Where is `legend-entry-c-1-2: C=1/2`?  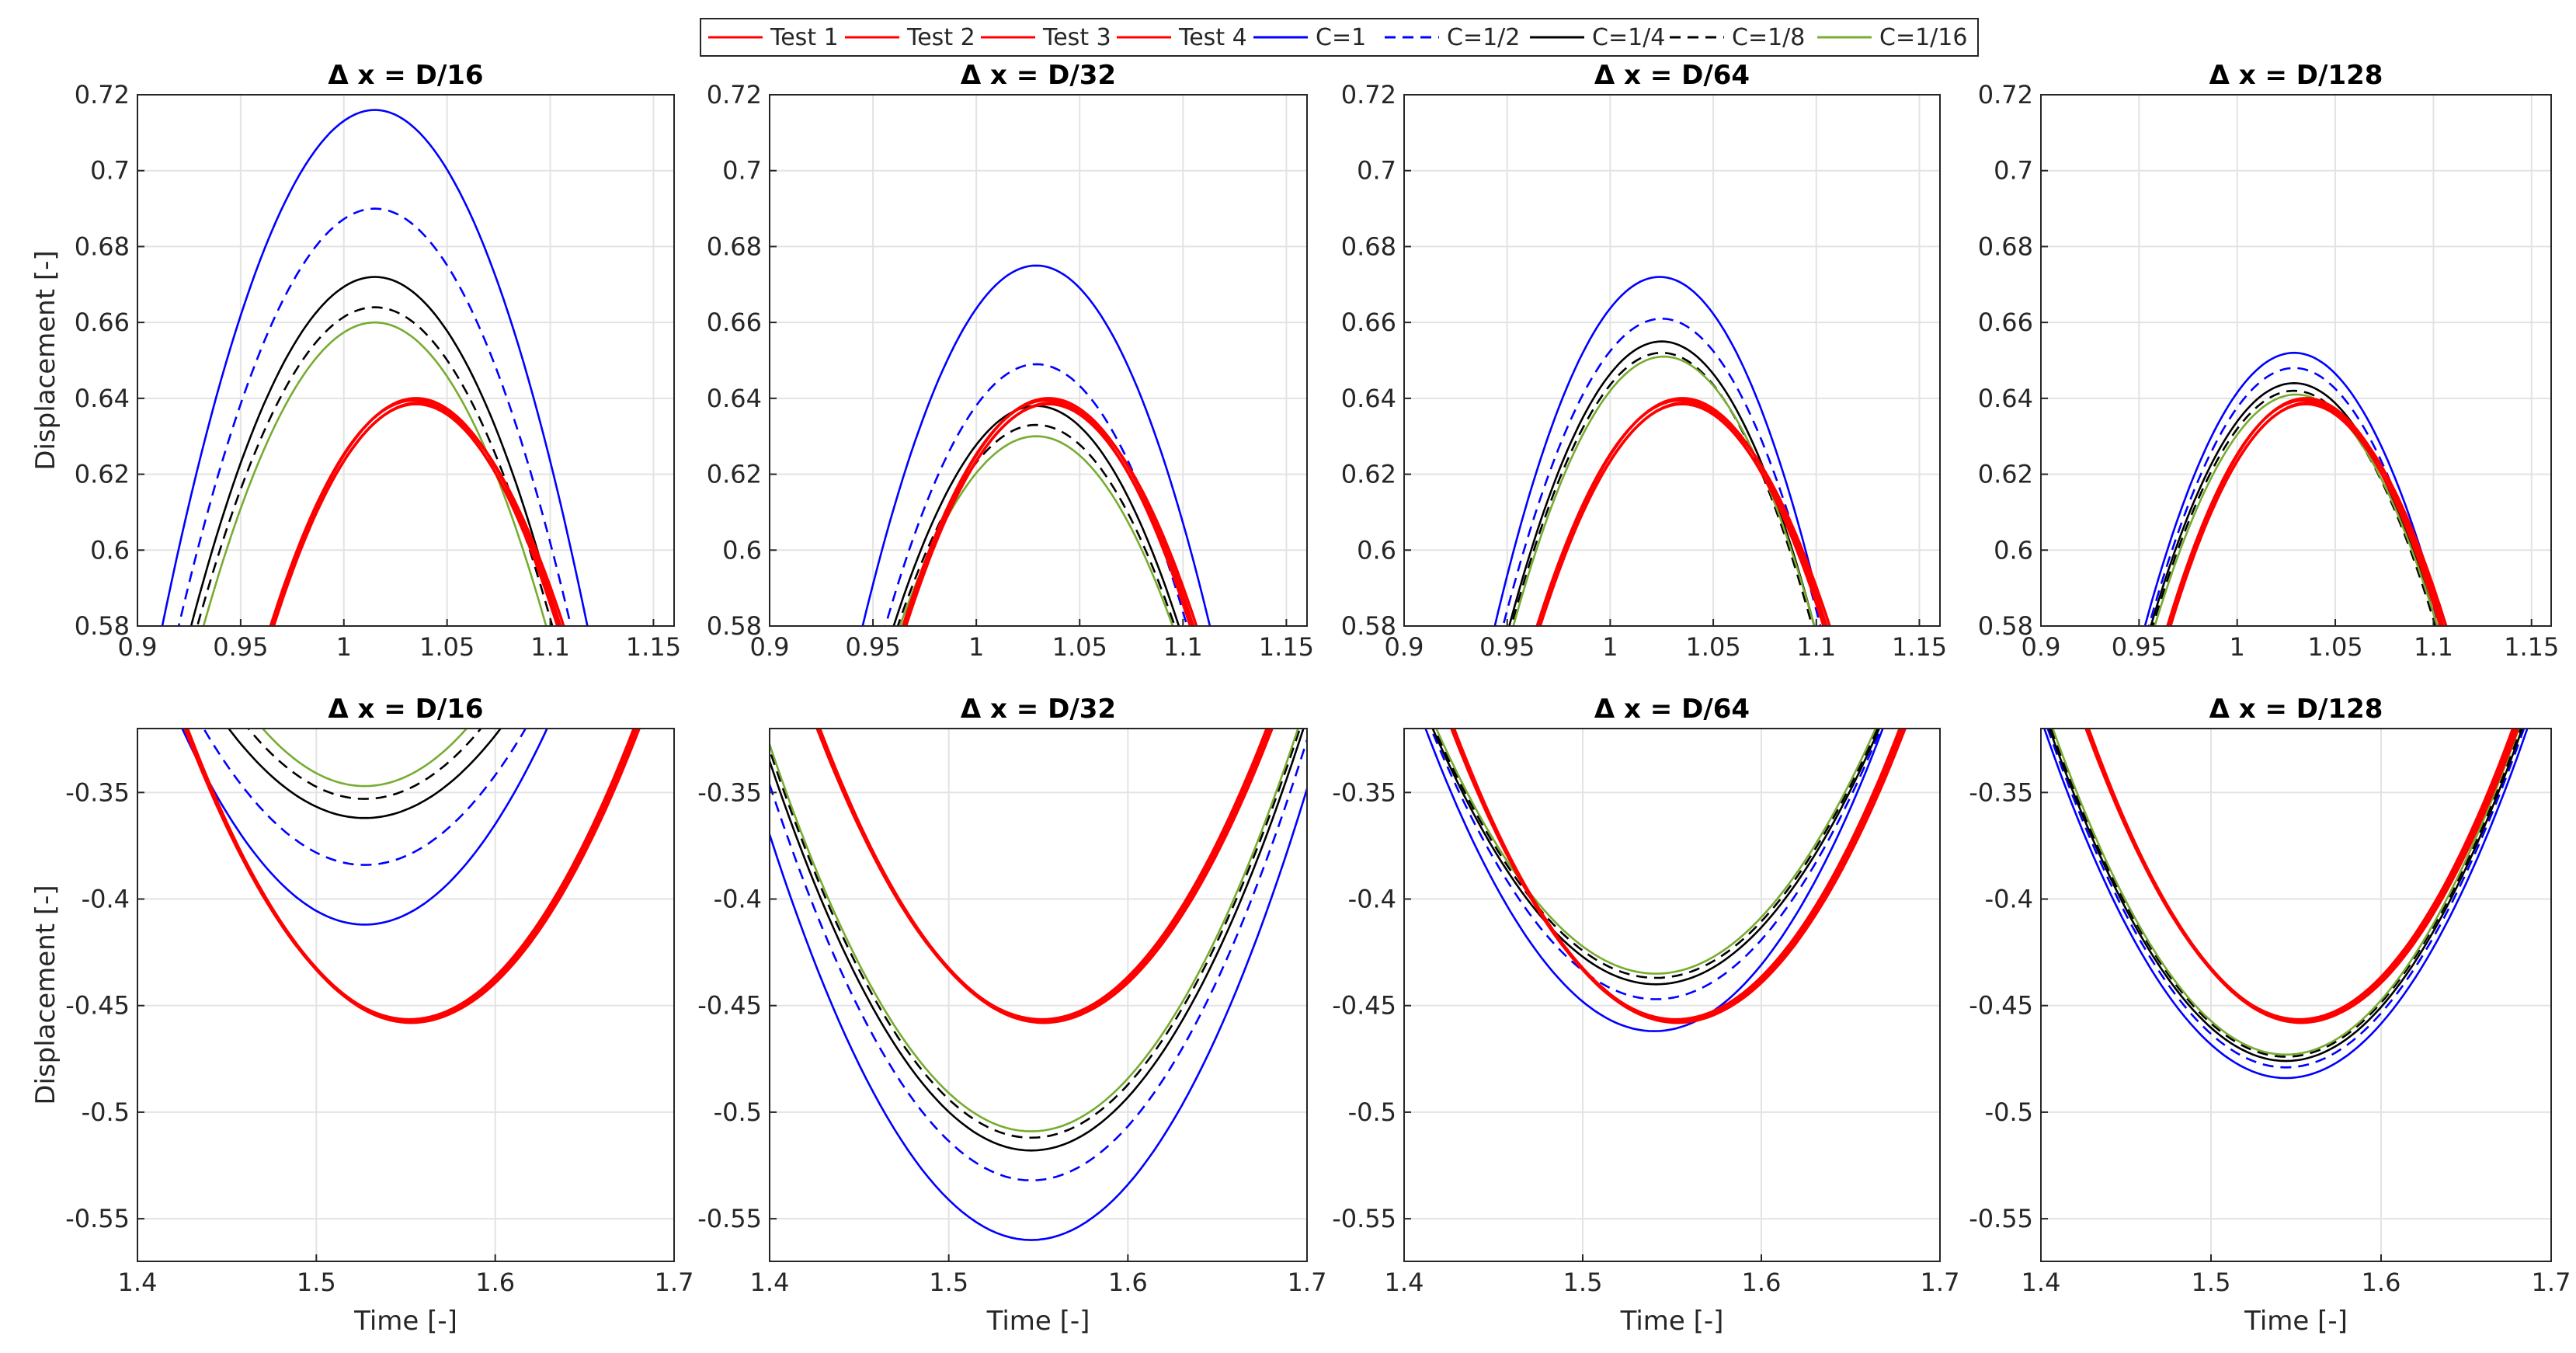
legend-entry-c-1-2: C=1/2 is located at coordinates (1452, 37).